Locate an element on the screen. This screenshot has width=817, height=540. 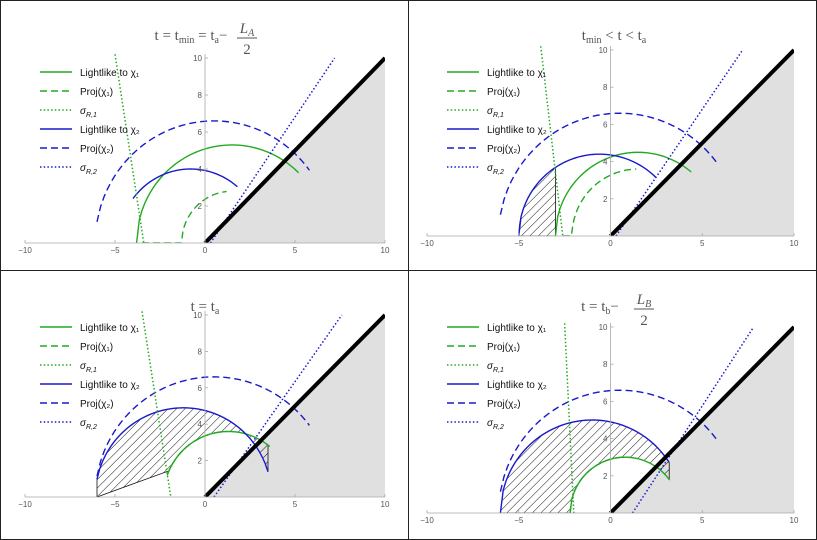
svg-text: LB is located at coordinates (643, 301).